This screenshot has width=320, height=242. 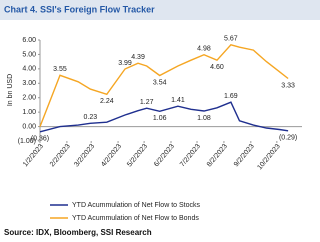 What do you see at coordinates (268, 157) in the screenshot?
I see `x-tick-label: 10/2/2023` at bounding box center [268, 157].